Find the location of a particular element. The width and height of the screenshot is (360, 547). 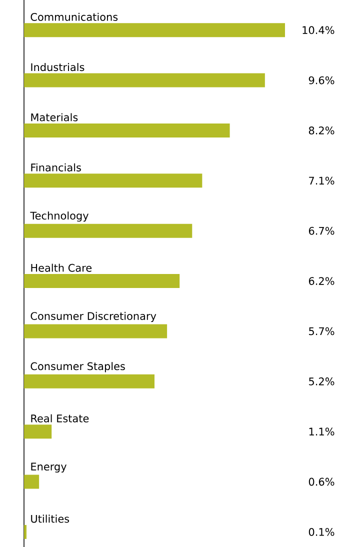

y-tick-label: Industrials is located at coordinates (57, 67).